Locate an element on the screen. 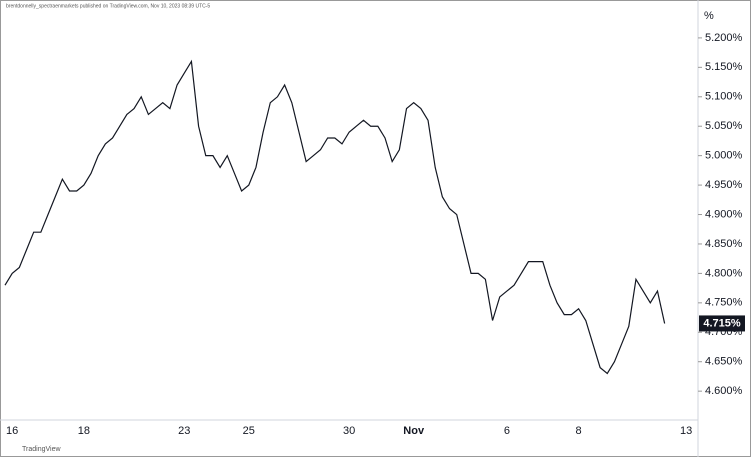 The width and height of the screenshot is (751, 457). x-tick-label: 6 is located at coordinates (507, 431).